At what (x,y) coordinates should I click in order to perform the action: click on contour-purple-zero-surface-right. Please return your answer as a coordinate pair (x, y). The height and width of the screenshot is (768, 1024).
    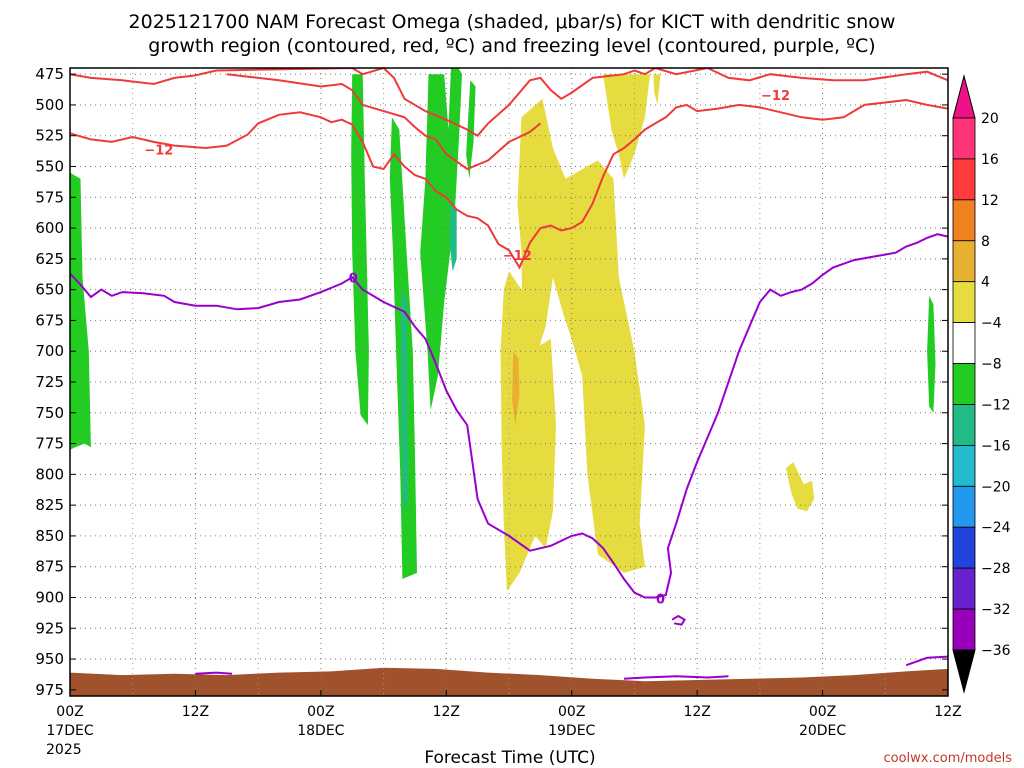
    Looking at the image, I should click on (926, 661).